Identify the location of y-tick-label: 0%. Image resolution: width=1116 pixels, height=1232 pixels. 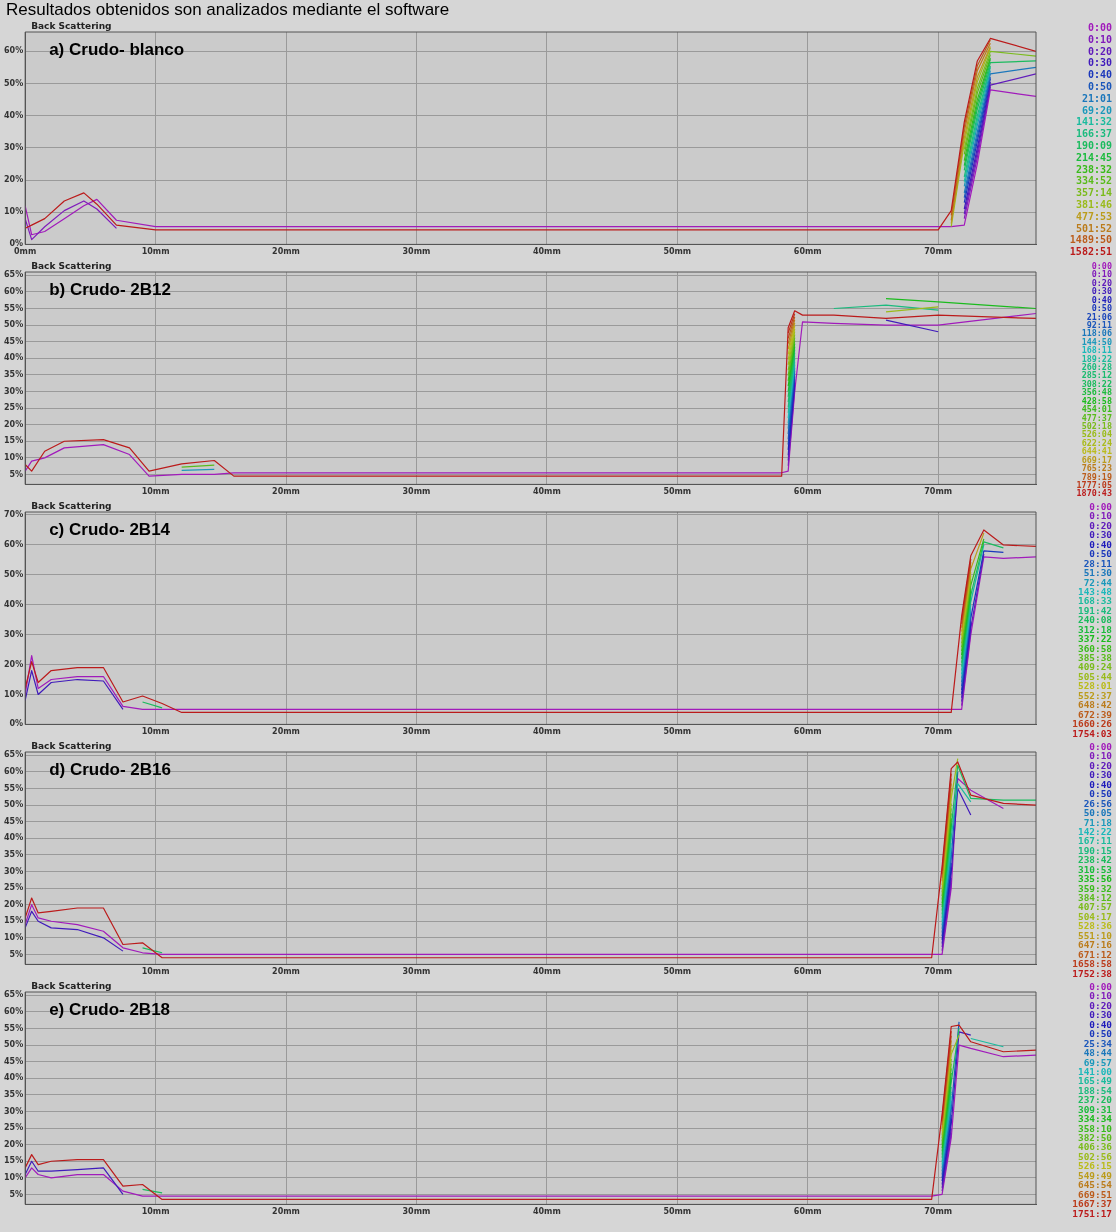
(16, 244).